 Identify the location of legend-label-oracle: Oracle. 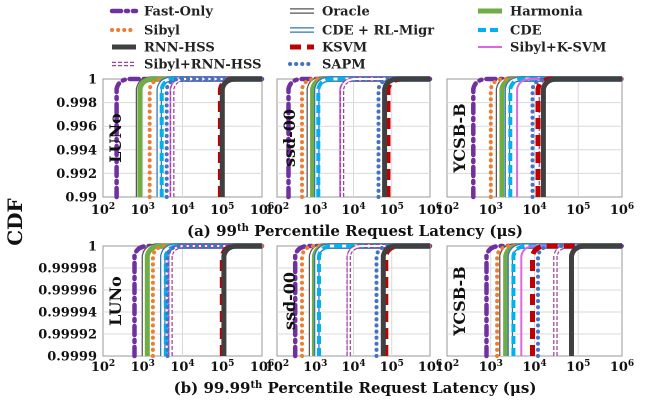
(346, 12).